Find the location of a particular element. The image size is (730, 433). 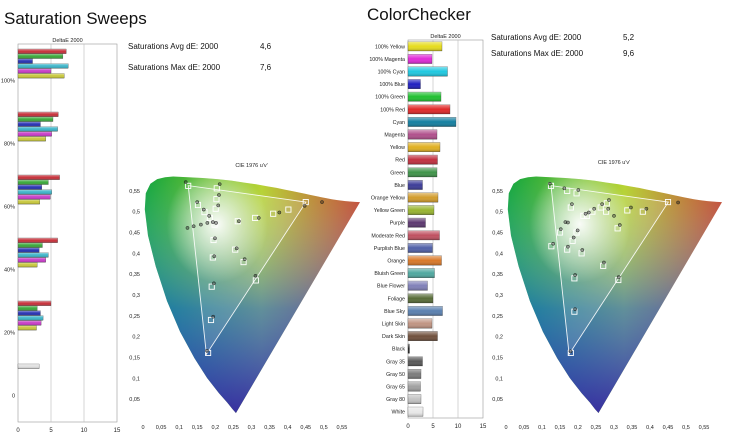

colorchecker-deltae-label: Blue Sky is located at coordinates (394, 312).